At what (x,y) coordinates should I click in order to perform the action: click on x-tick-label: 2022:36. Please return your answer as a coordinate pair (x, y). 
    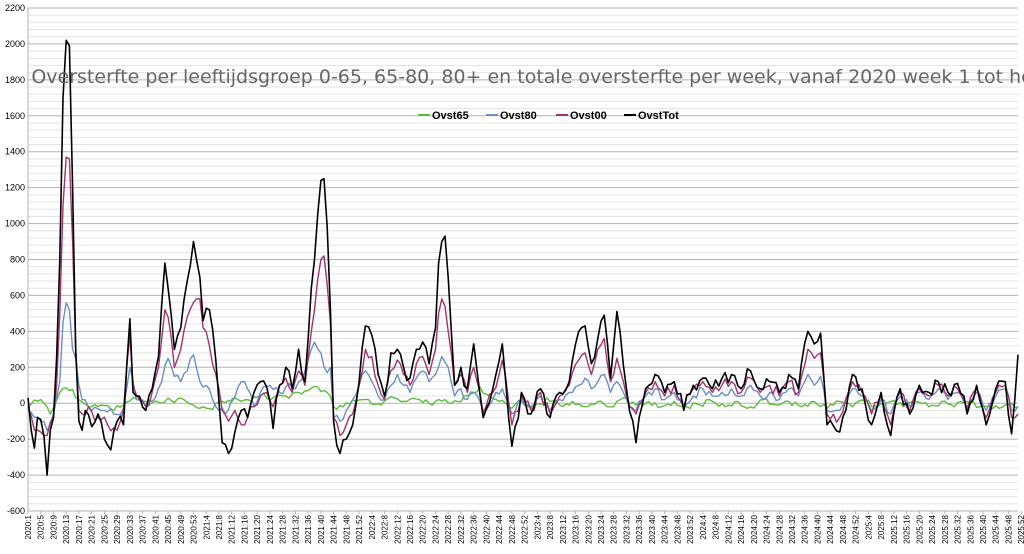
    Looking at the image, I should click on (474, 528).